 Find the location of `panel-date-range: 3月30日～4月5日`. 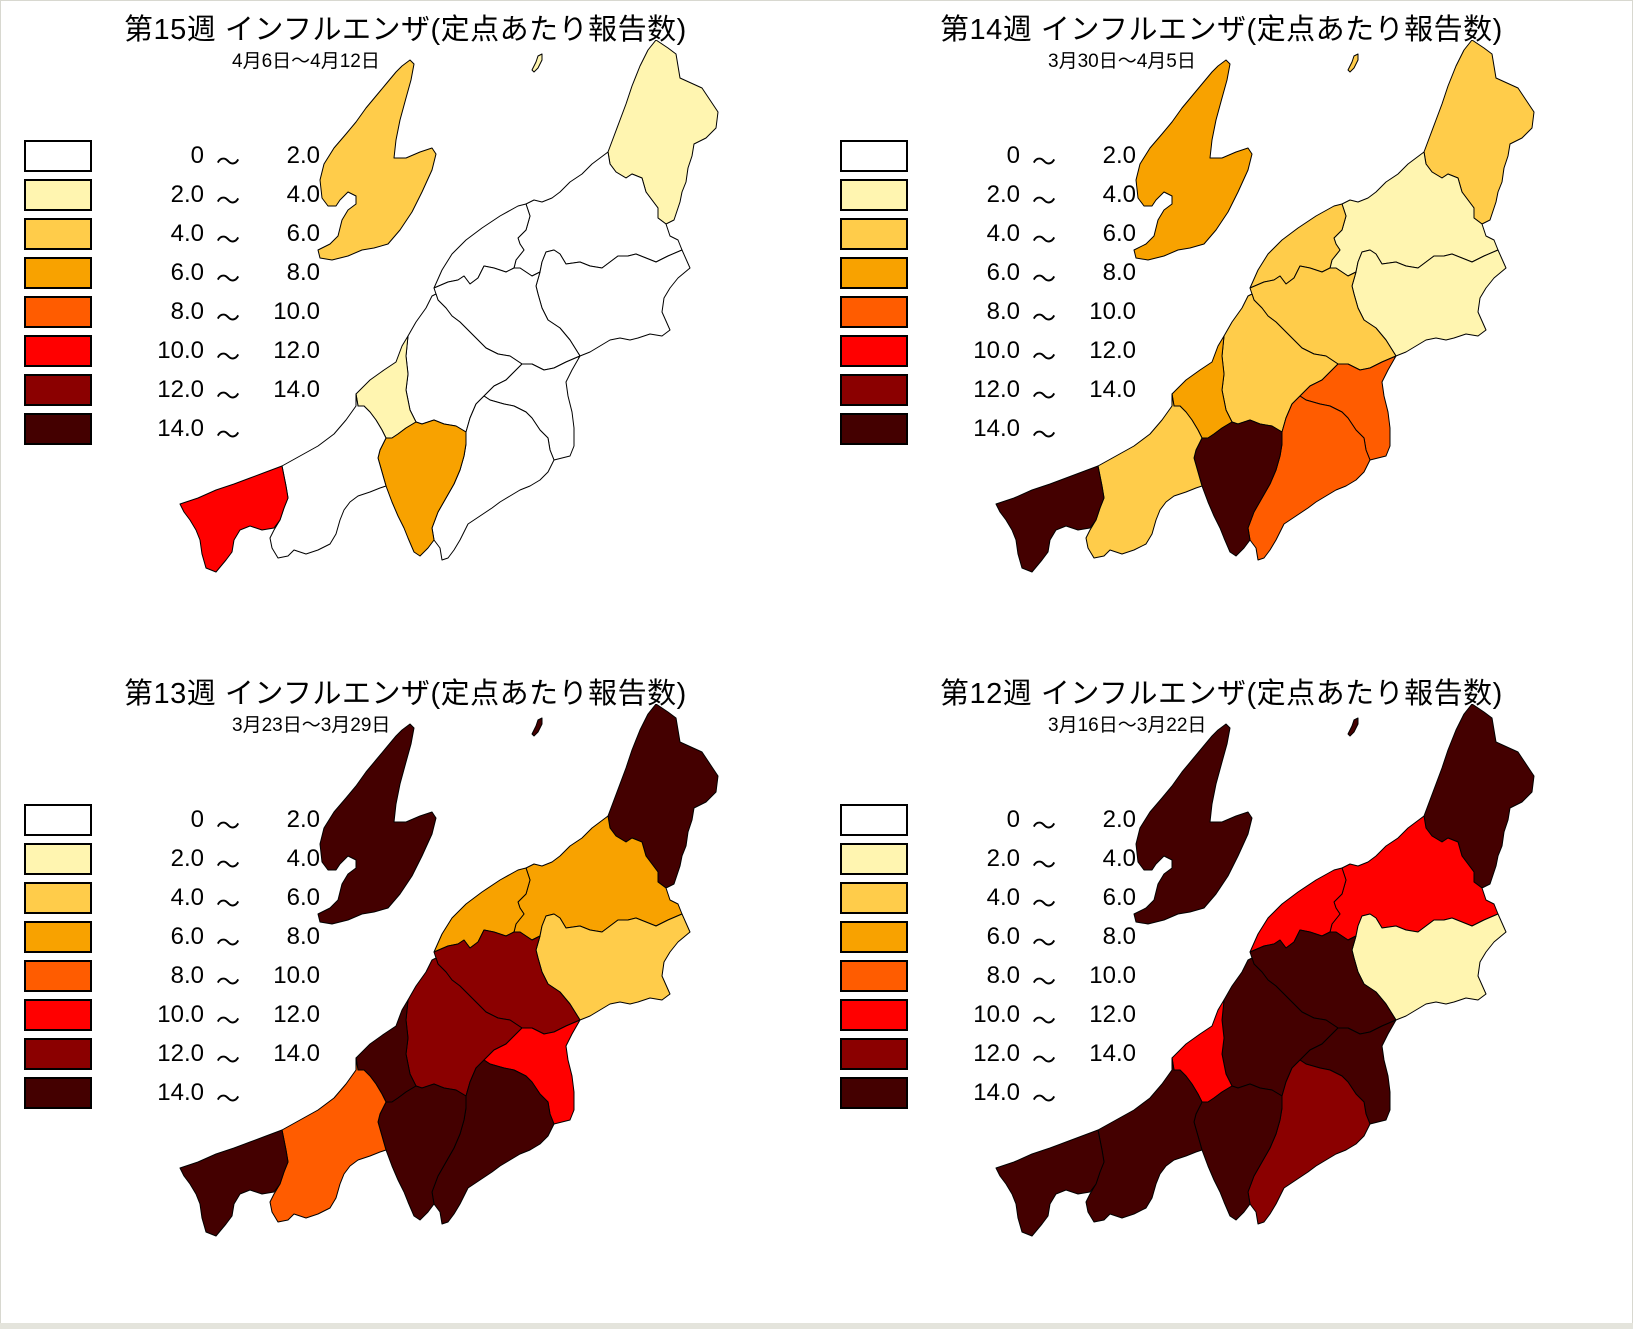

panel-date-range: 3月30日～4月5日 is located at coordinates (1122, 61).